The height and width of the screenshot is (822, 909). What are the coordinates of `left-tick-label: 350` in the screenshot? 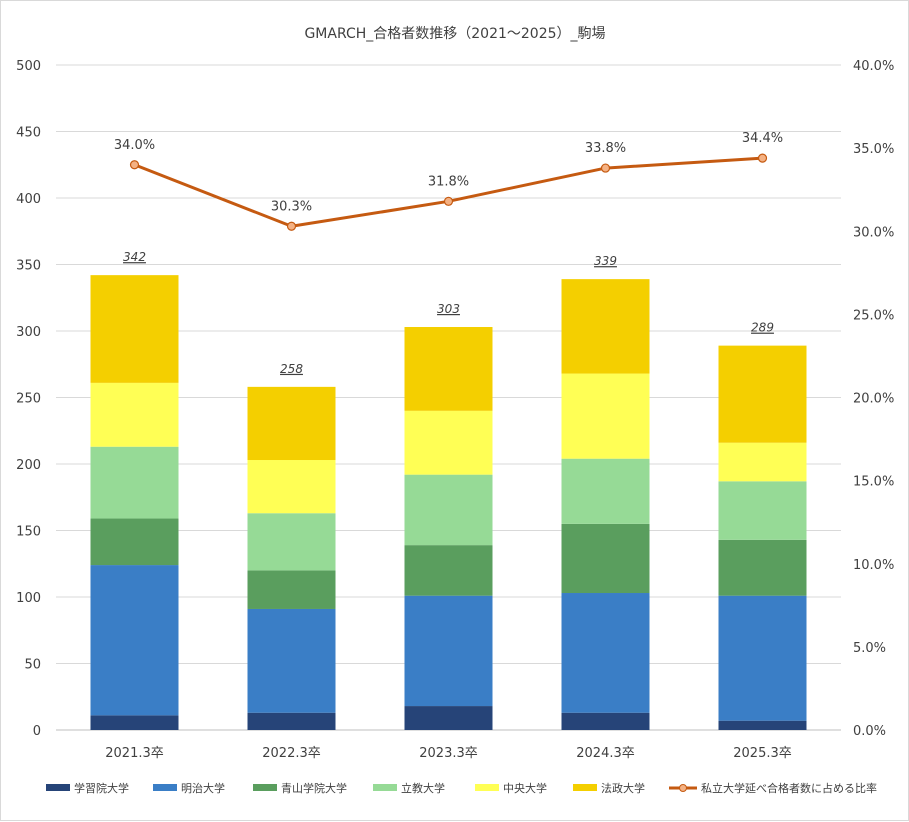 It's located at (28, 266).